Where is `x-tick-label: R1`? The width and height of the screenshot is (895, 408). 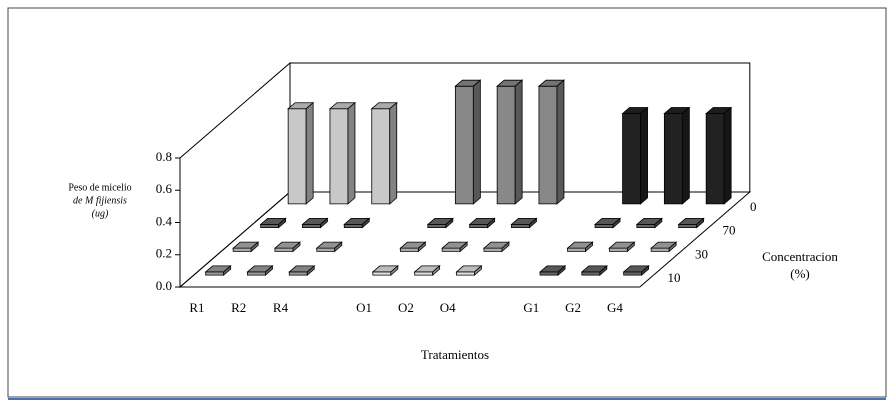
x-tick-label: R1 is located at coordinates (196, 307).